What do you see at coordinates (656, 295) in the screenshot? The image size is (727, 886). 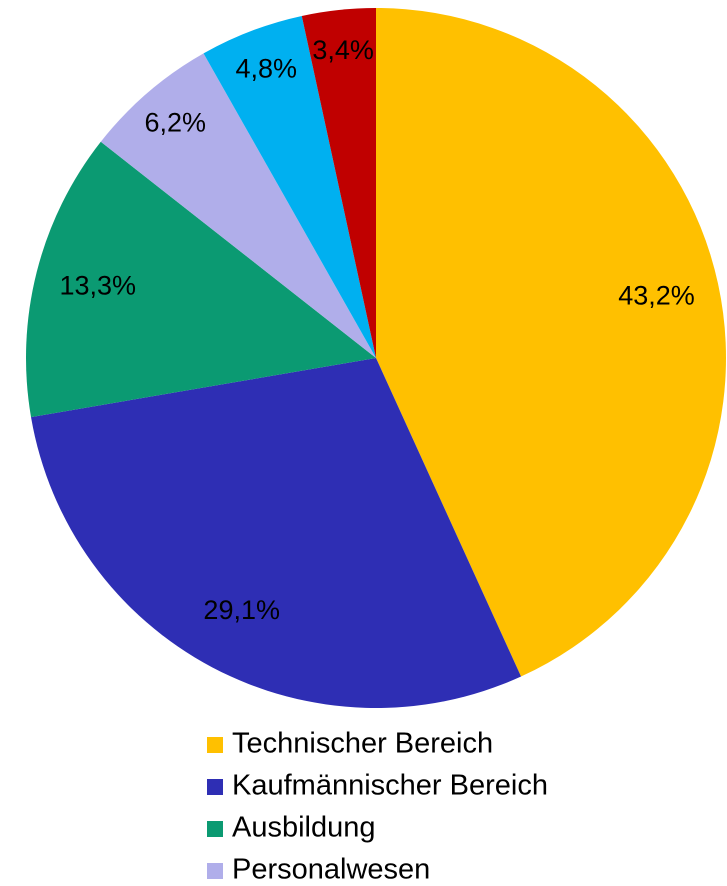 I see `data-label: 43,2%` at bounding box center [656, 295].